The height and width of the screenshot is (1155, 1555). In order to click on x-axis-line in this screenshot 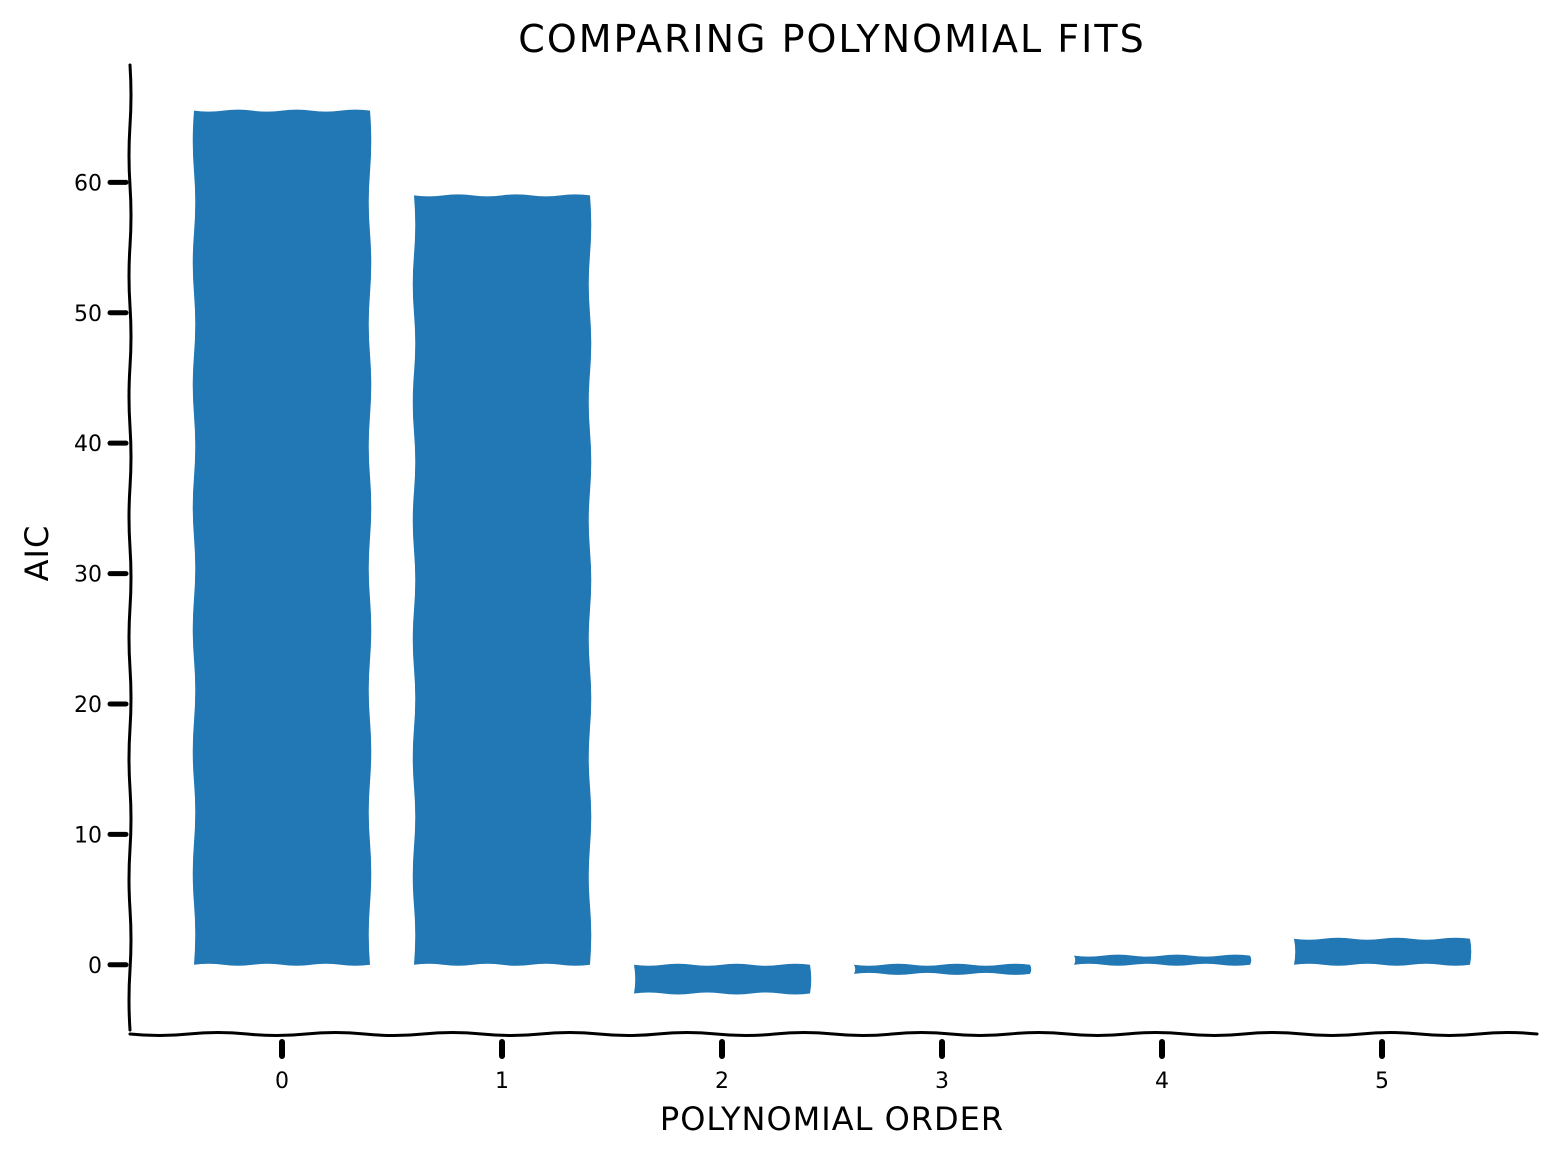, I will do `click(833, 1034)`.